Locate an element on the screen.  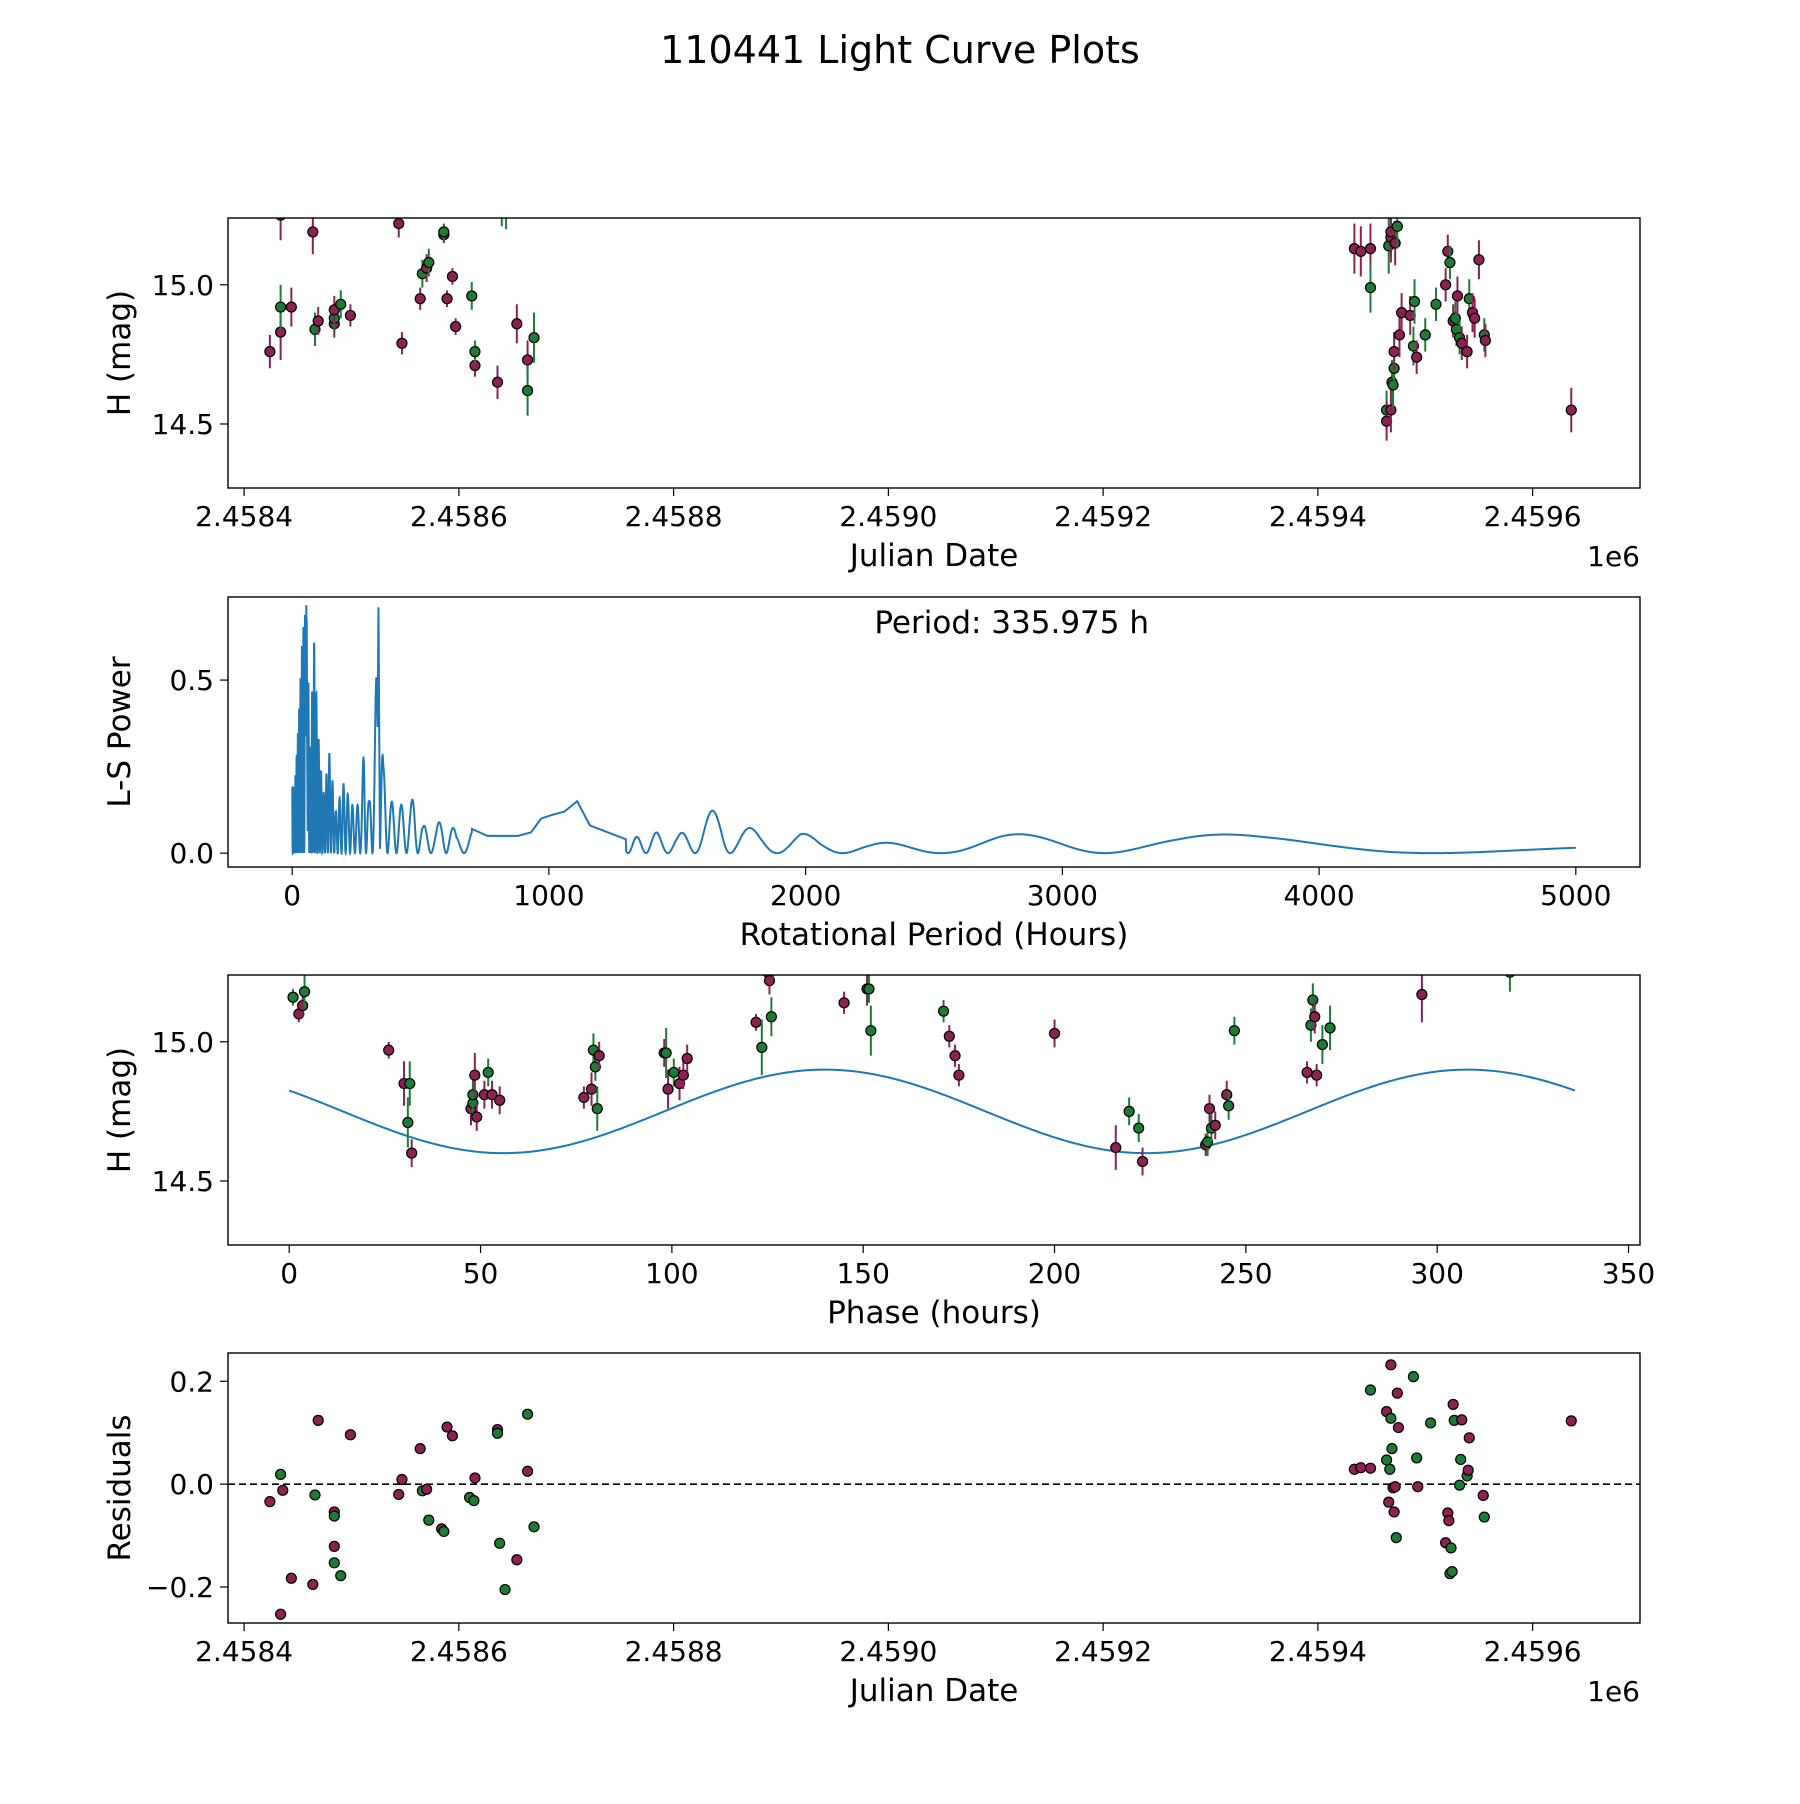
y-tick-label: 14.5 is located at coordinates (183, 424).